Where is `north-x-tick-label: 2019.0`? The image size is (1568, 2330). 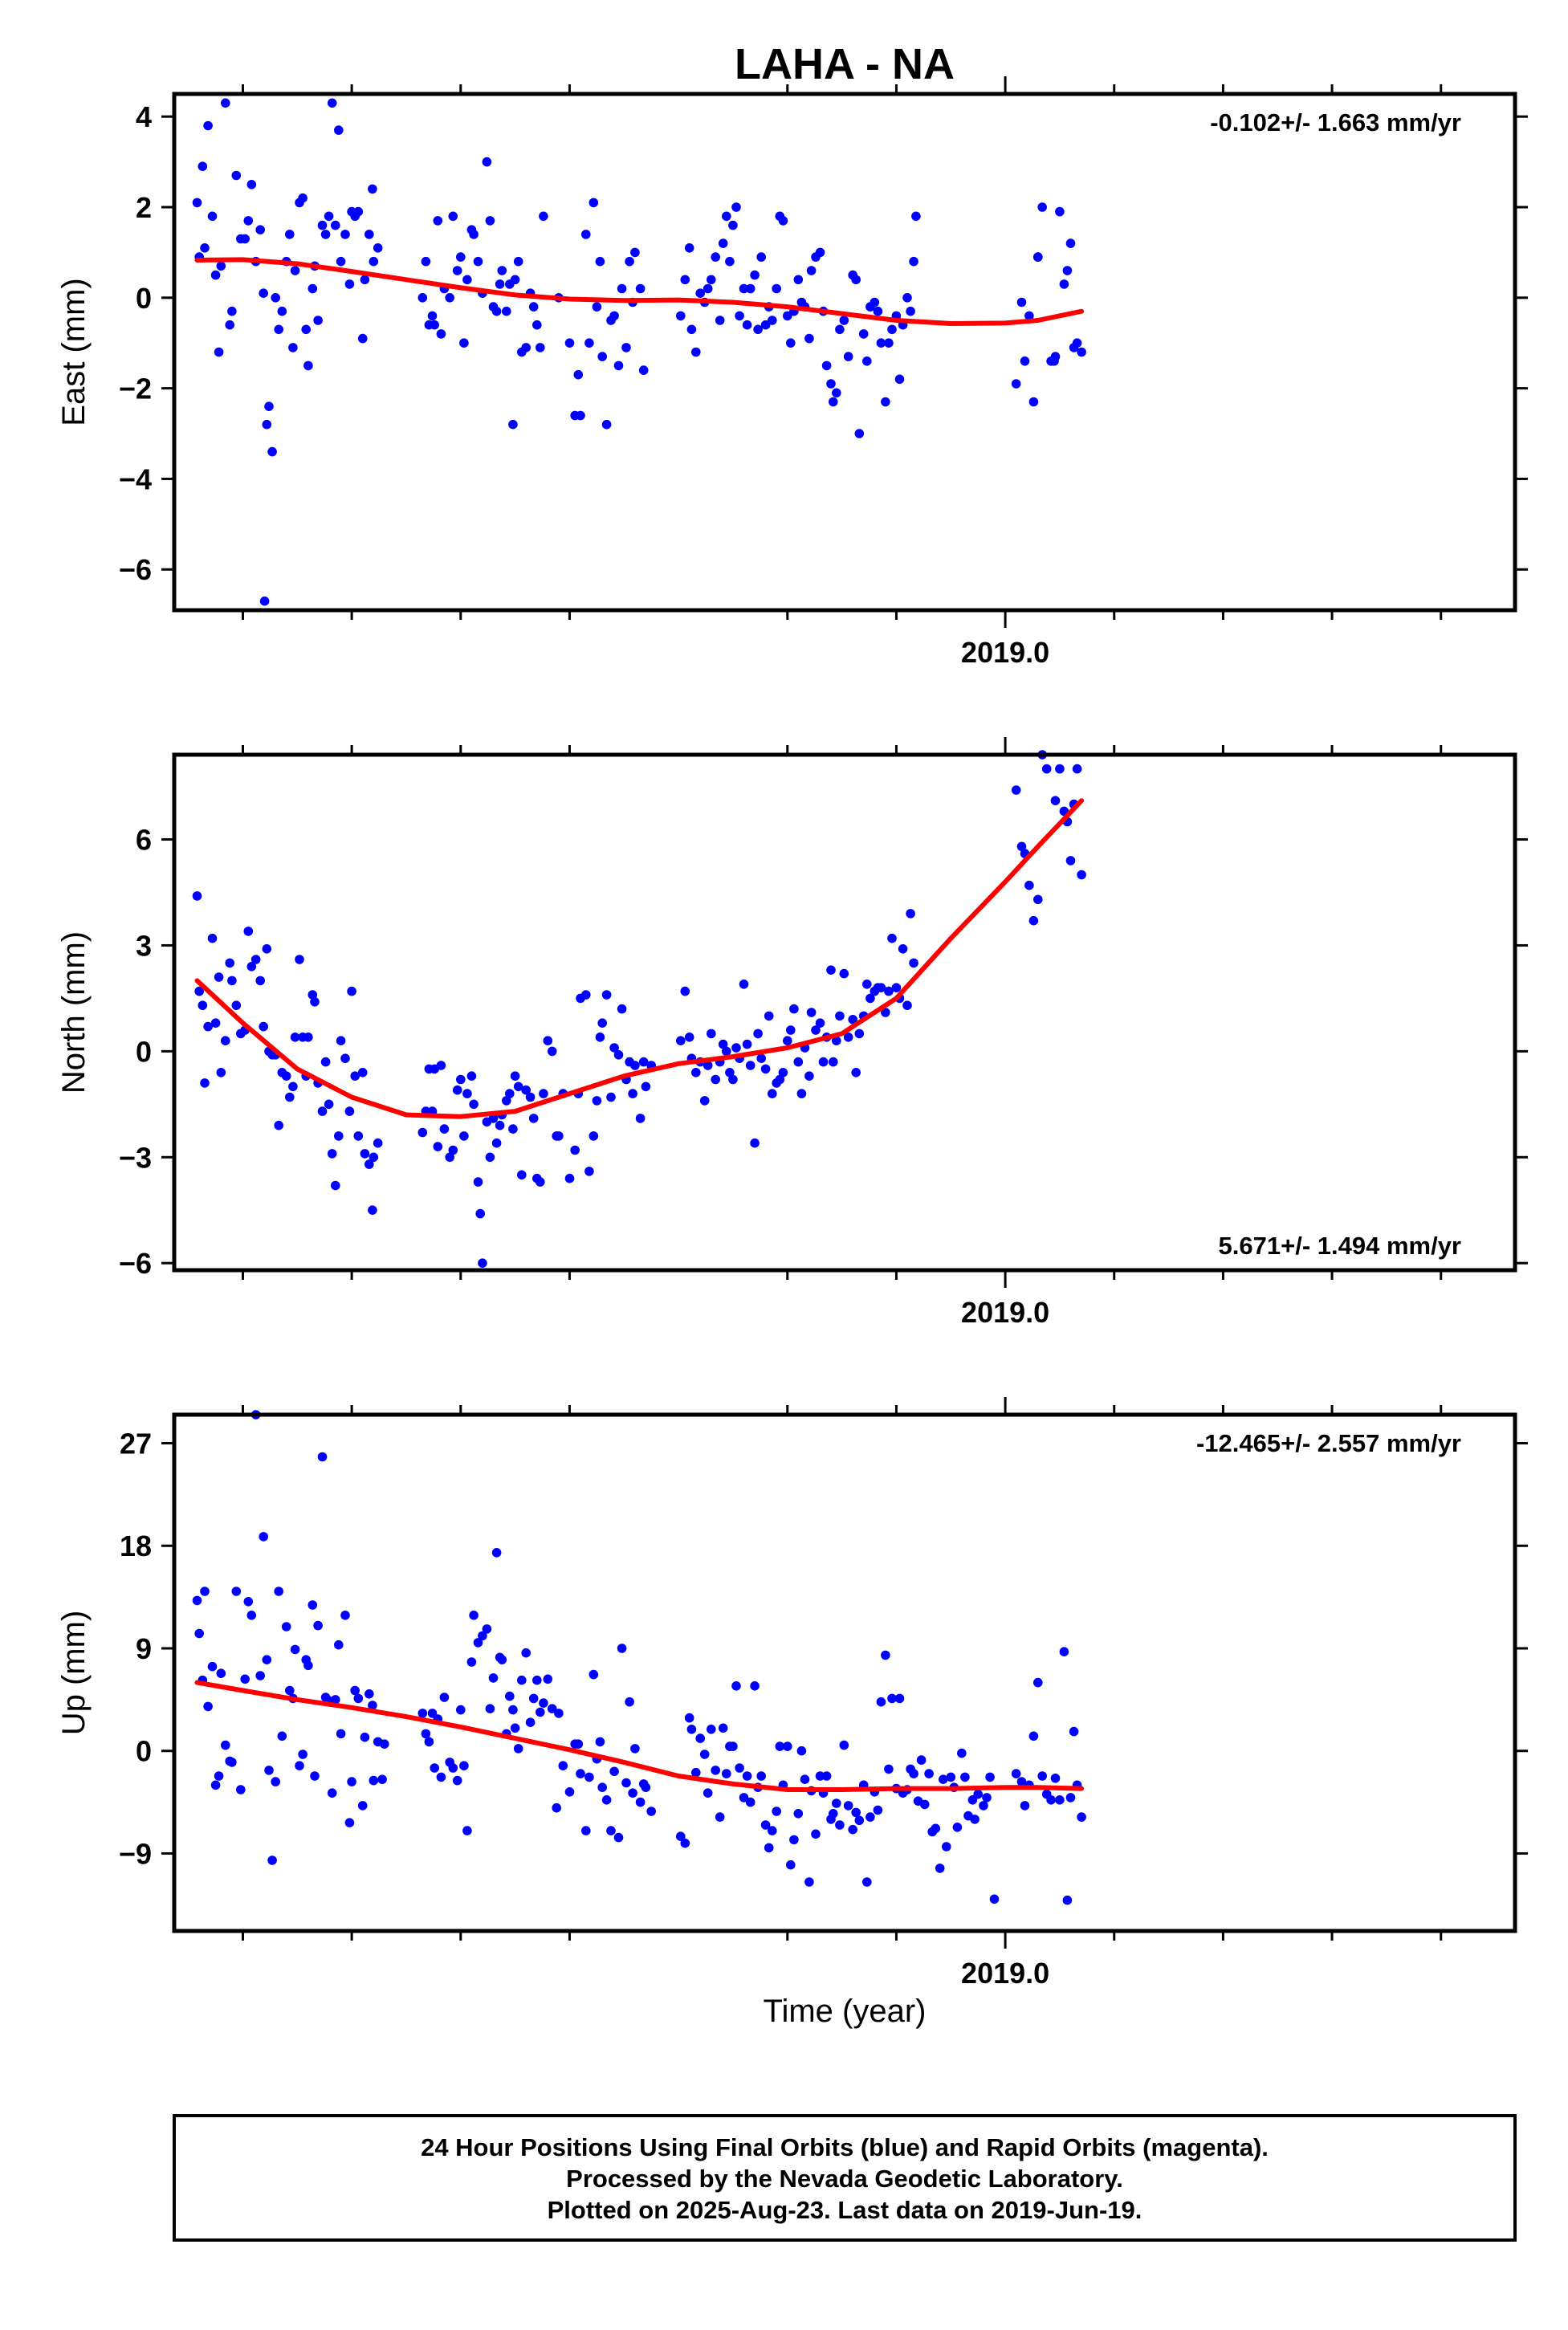 north-x-tick-label: 2019.0 is located at coordinates (1005, 1312).